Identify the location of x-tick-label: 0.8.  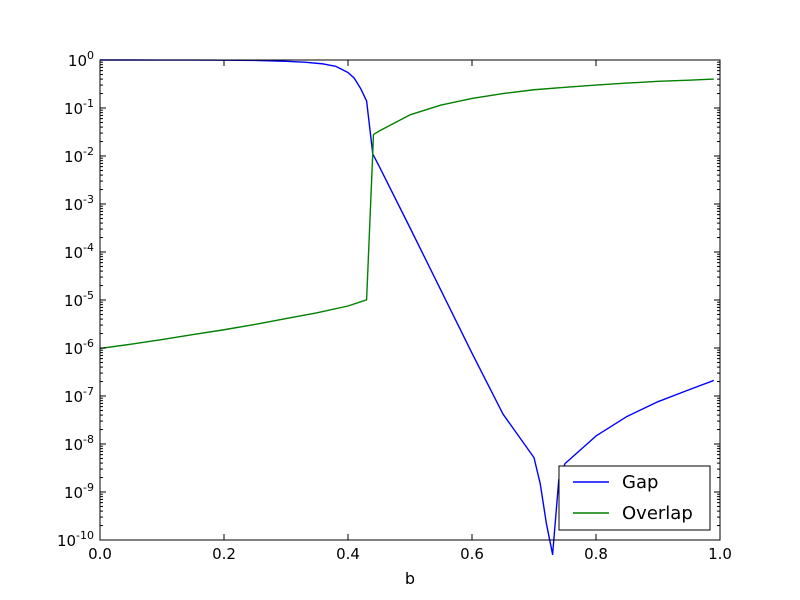
(596, 554).